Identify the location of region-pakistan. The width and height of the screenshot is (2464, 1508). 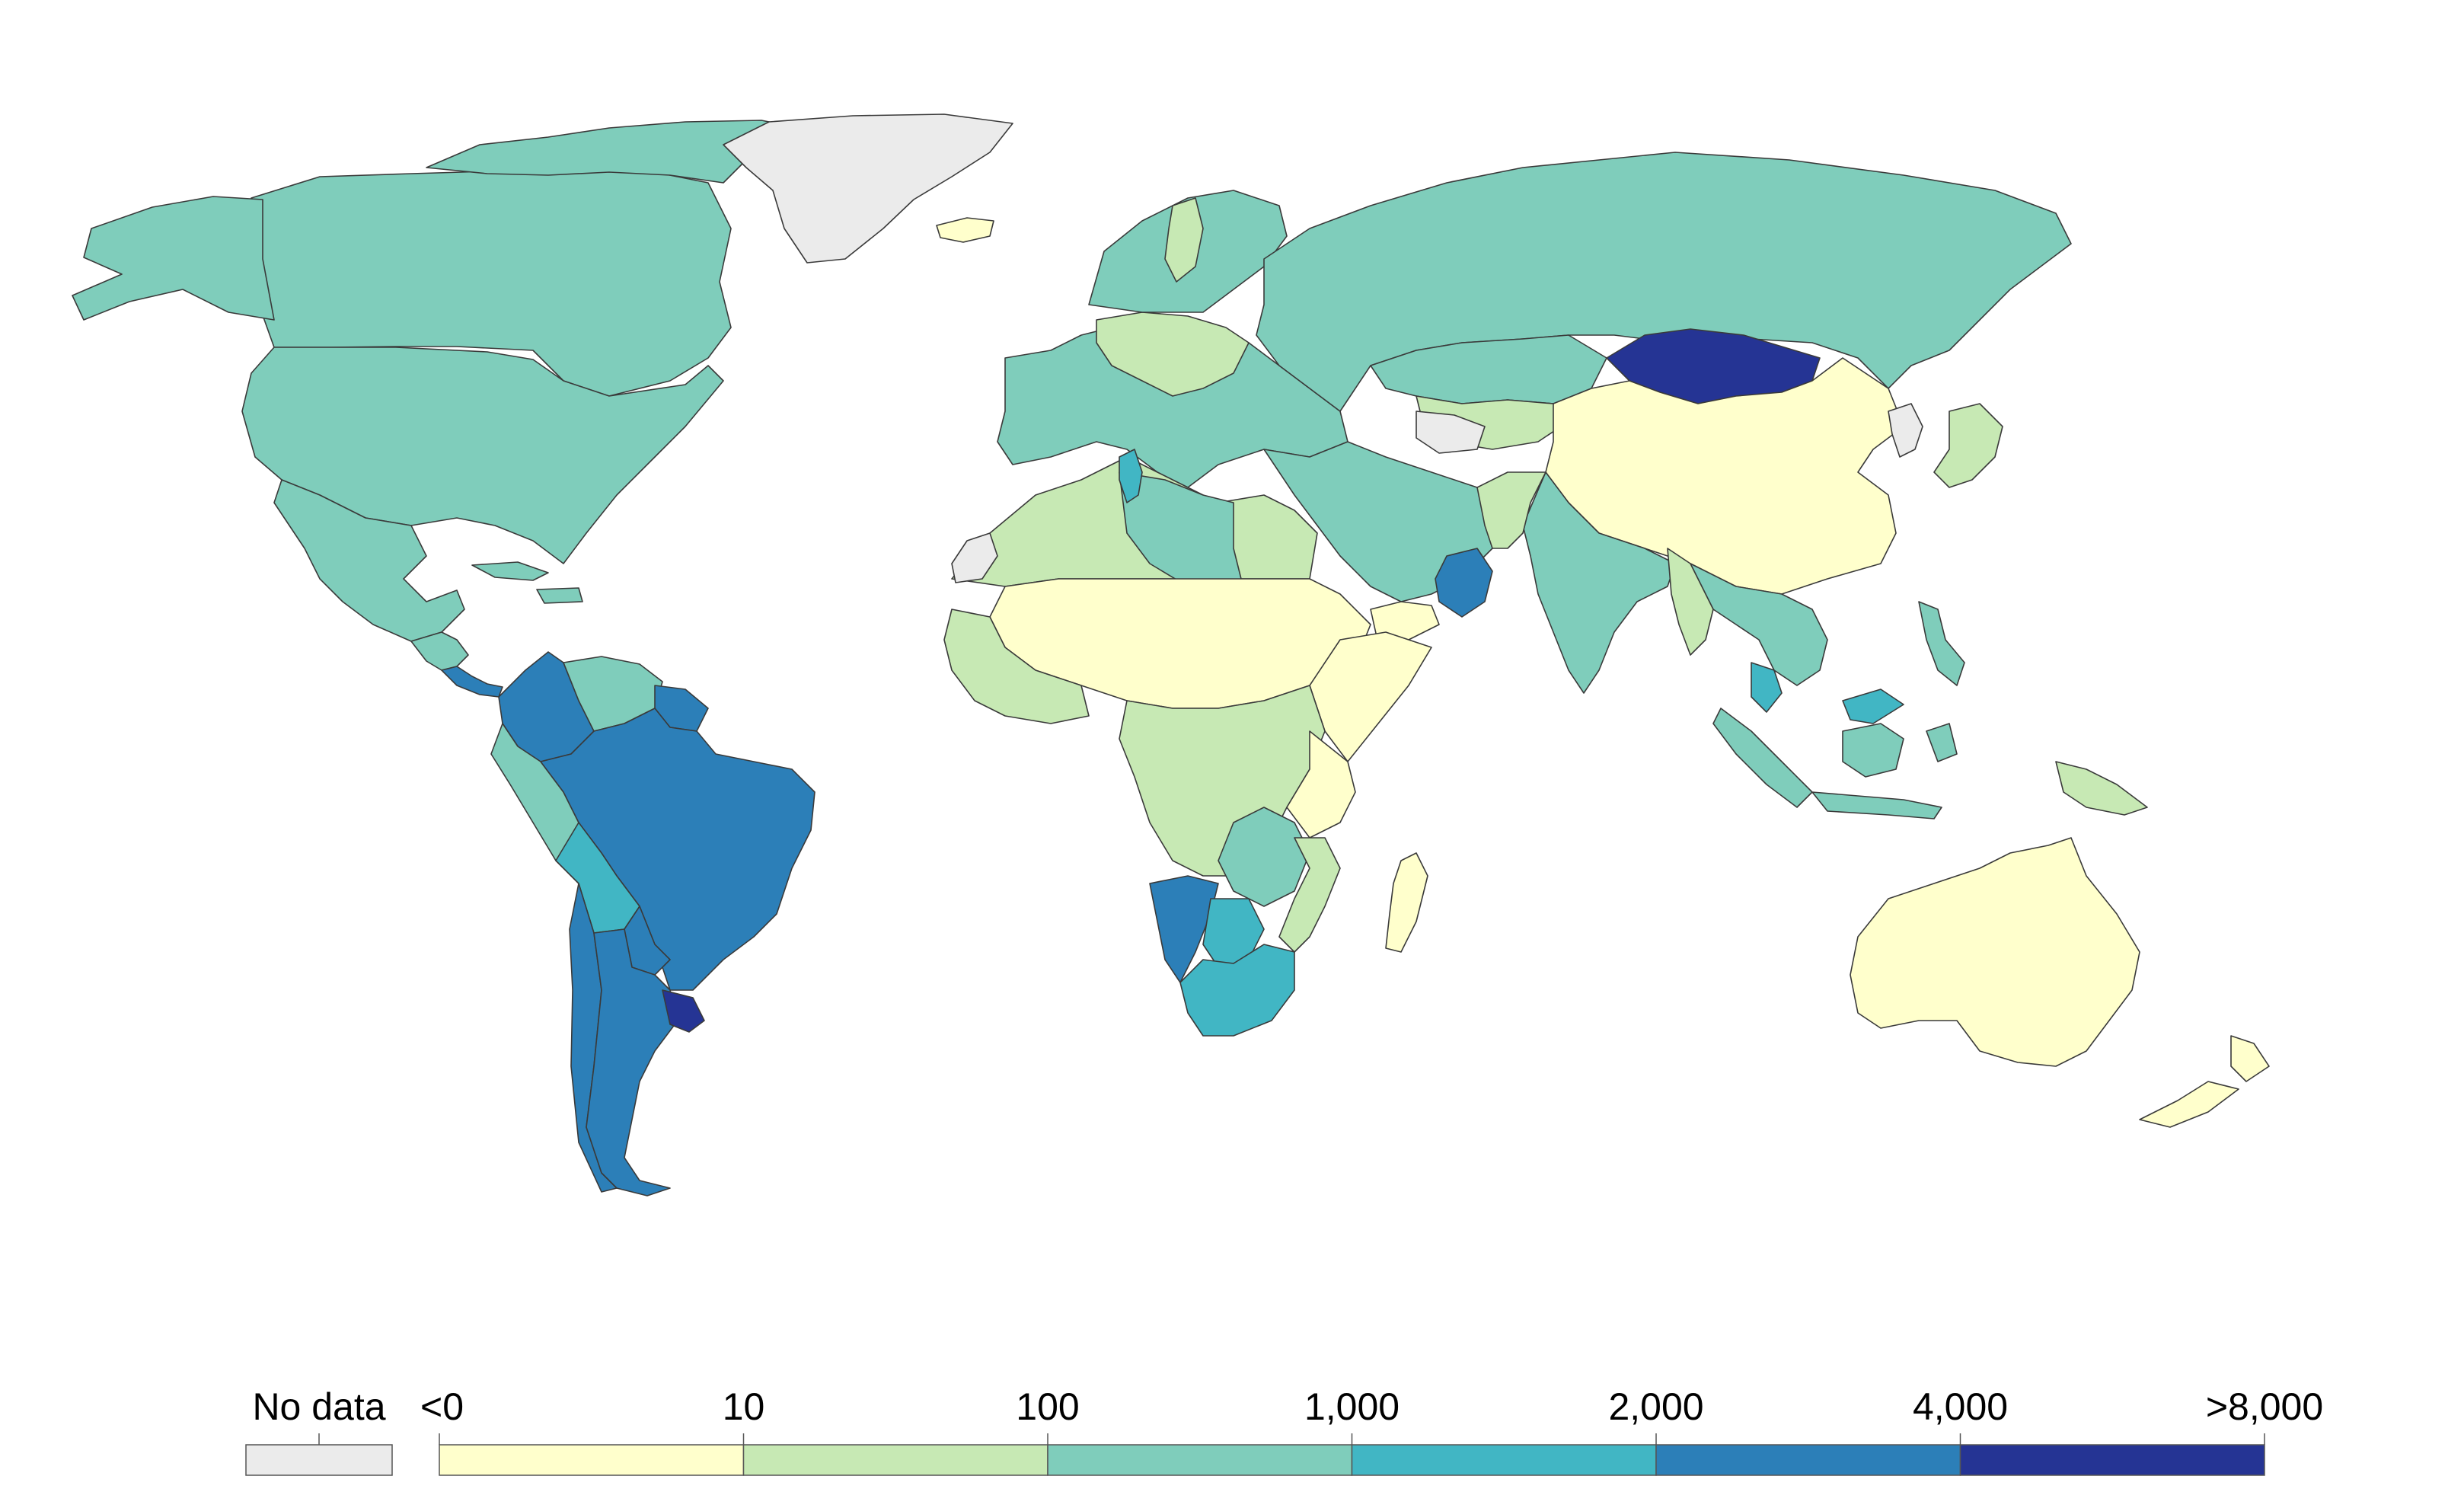
(1511, 510).